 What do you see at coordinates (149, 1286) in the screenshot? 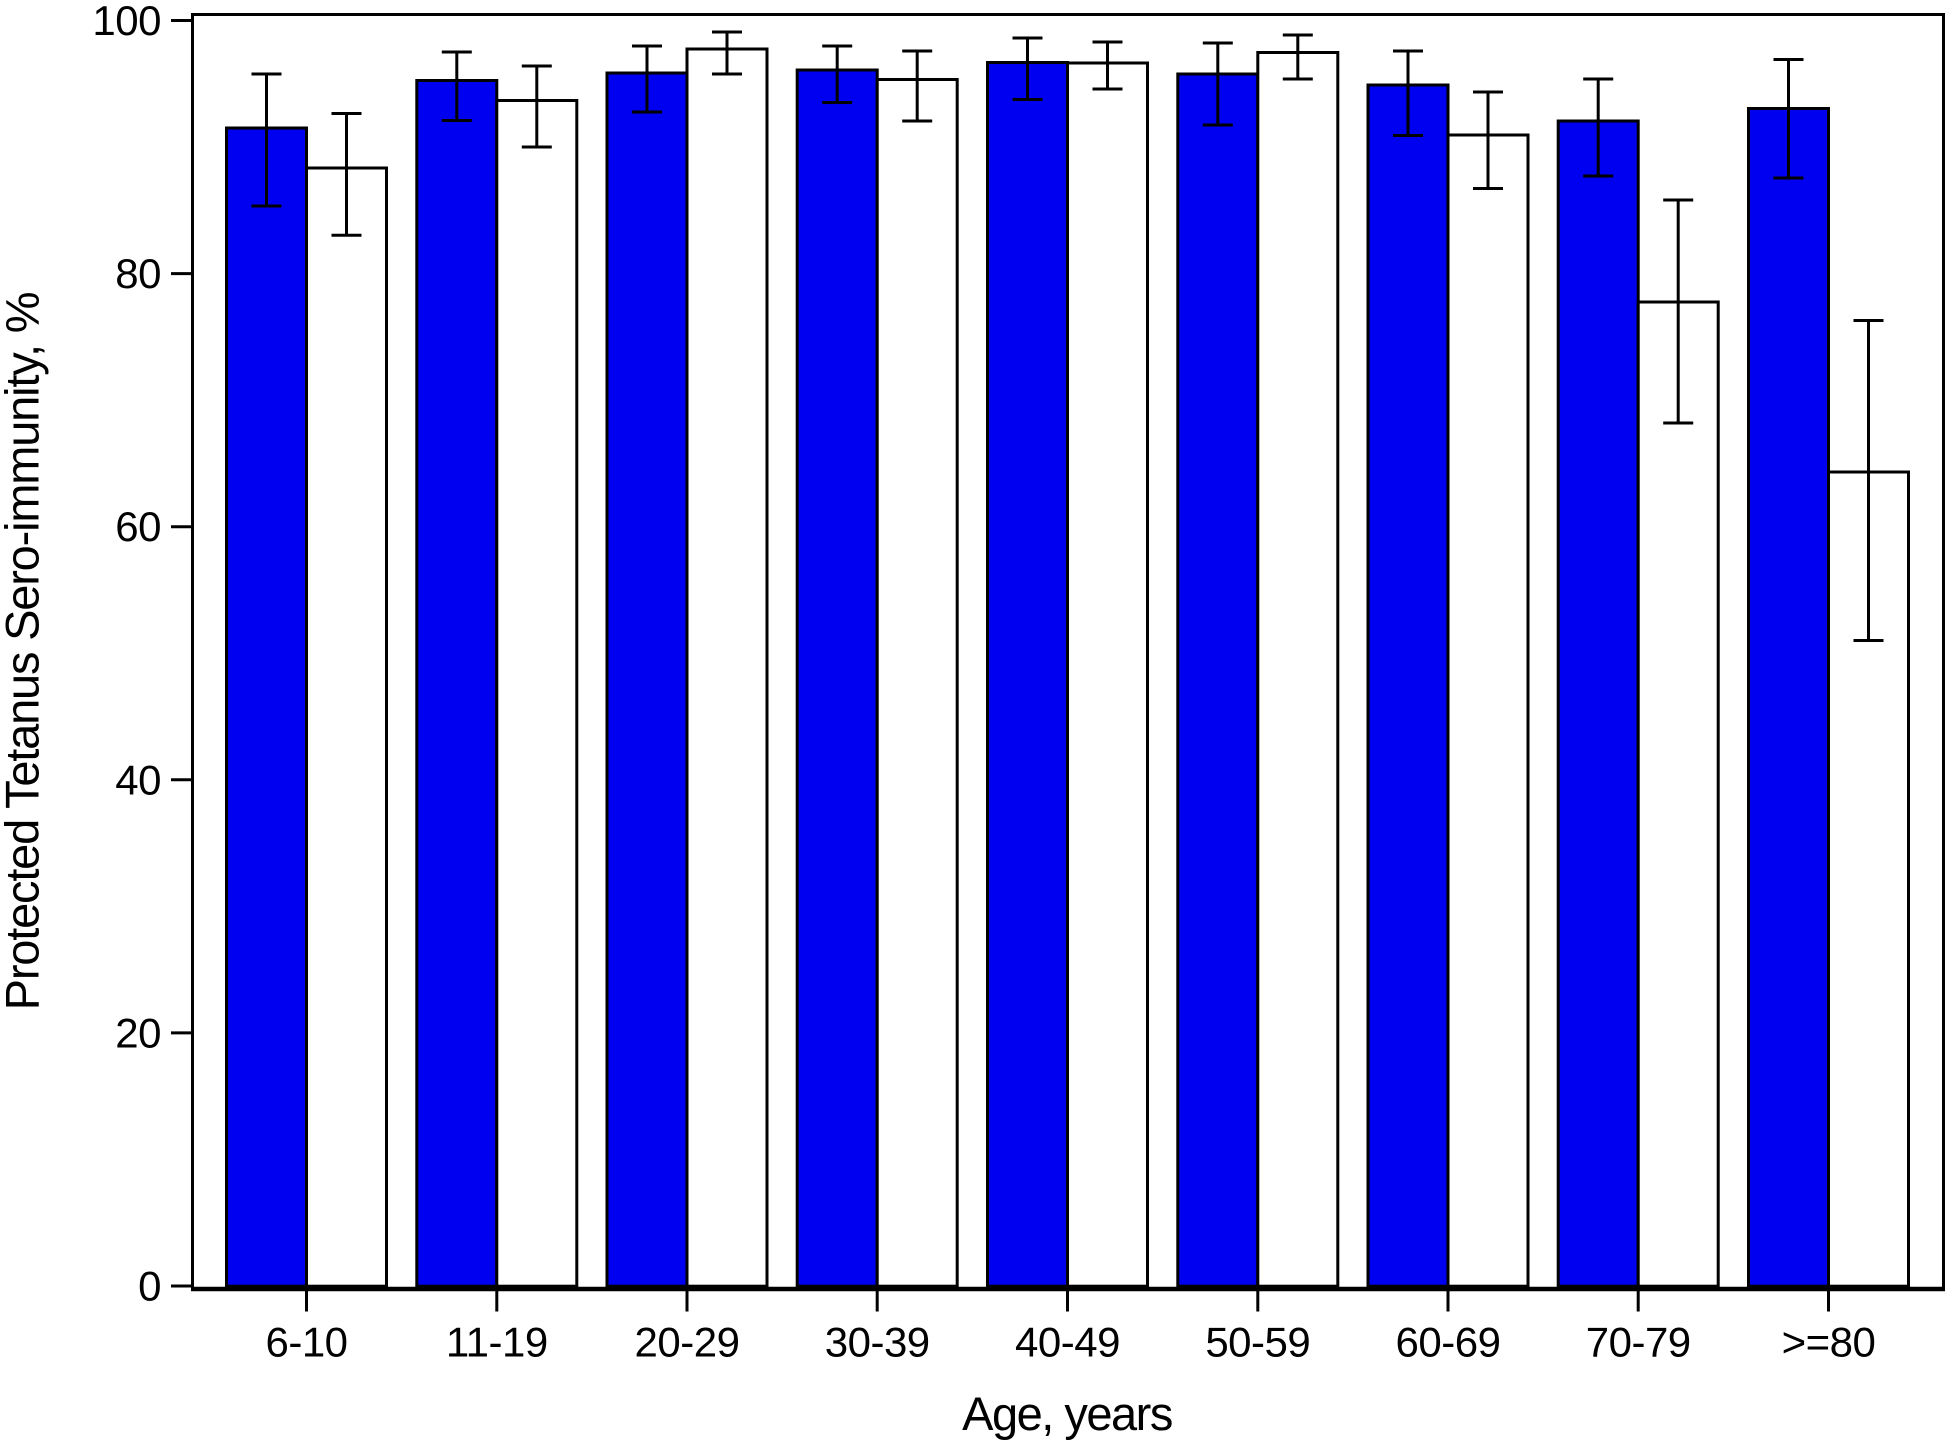
I see `svg-text: 0` at bounding box center [149, 1286].